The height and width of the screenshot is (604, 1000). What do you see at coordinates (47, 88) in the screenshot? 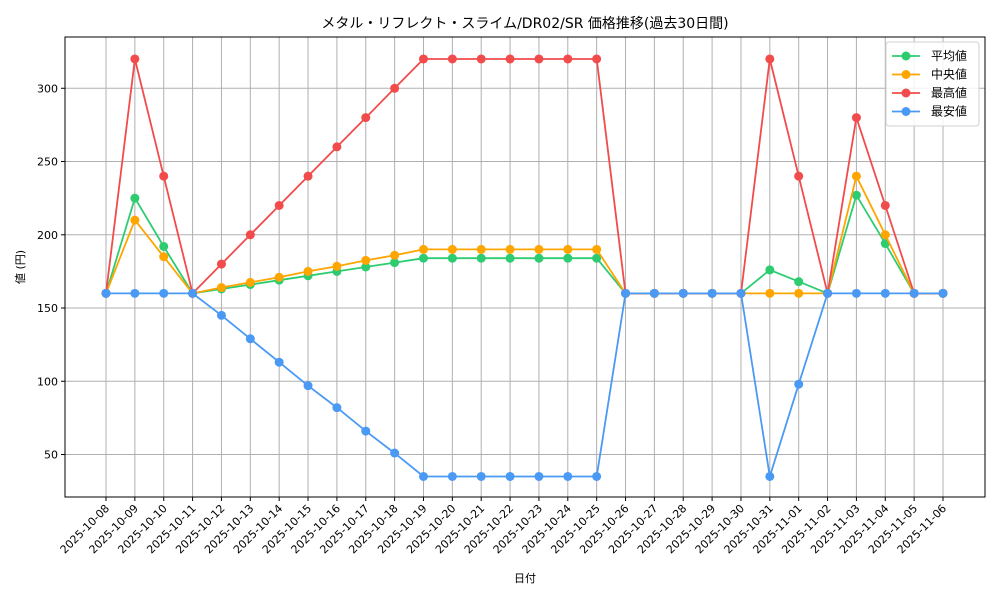
I see `y-tick-label: 300` at bounding box center [47, 88].